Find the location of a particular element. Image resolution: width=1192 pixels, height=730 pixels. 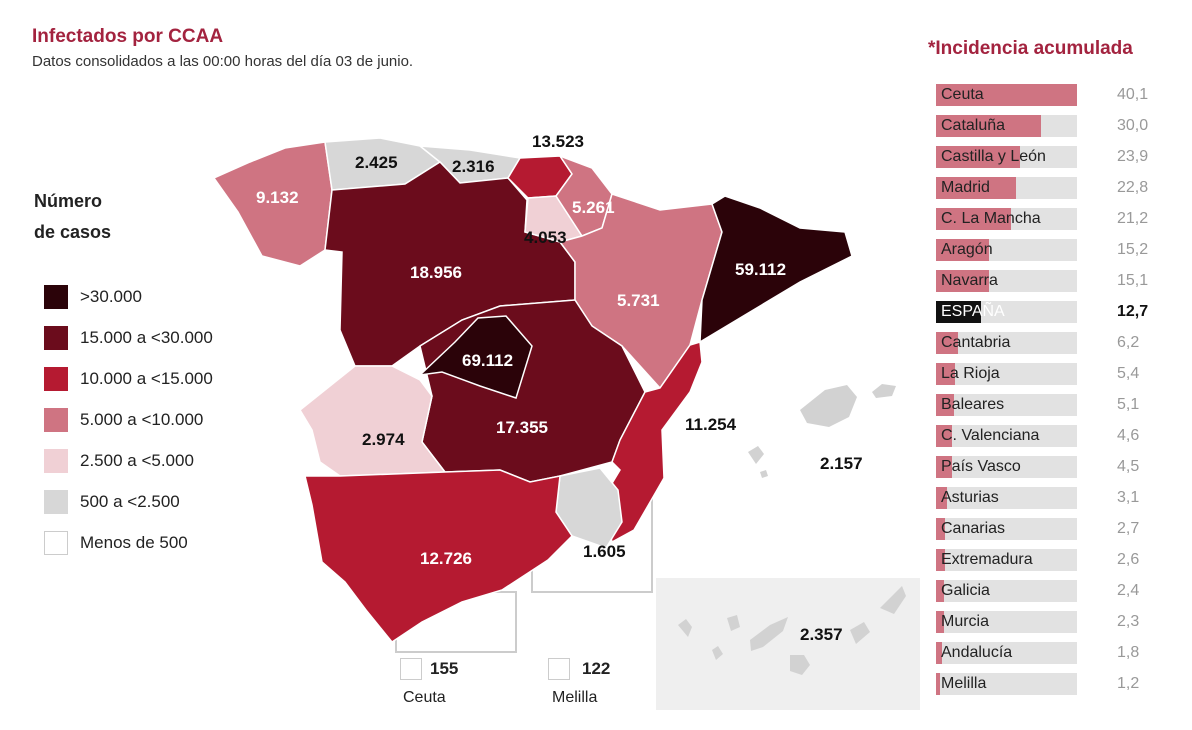

page-title: Infectados por CCAA is located at coordinates (128, 36).